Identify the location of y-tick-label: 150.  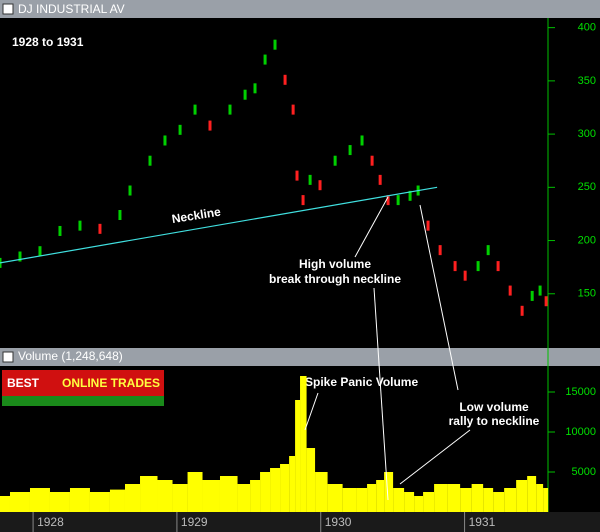
(587, 294).